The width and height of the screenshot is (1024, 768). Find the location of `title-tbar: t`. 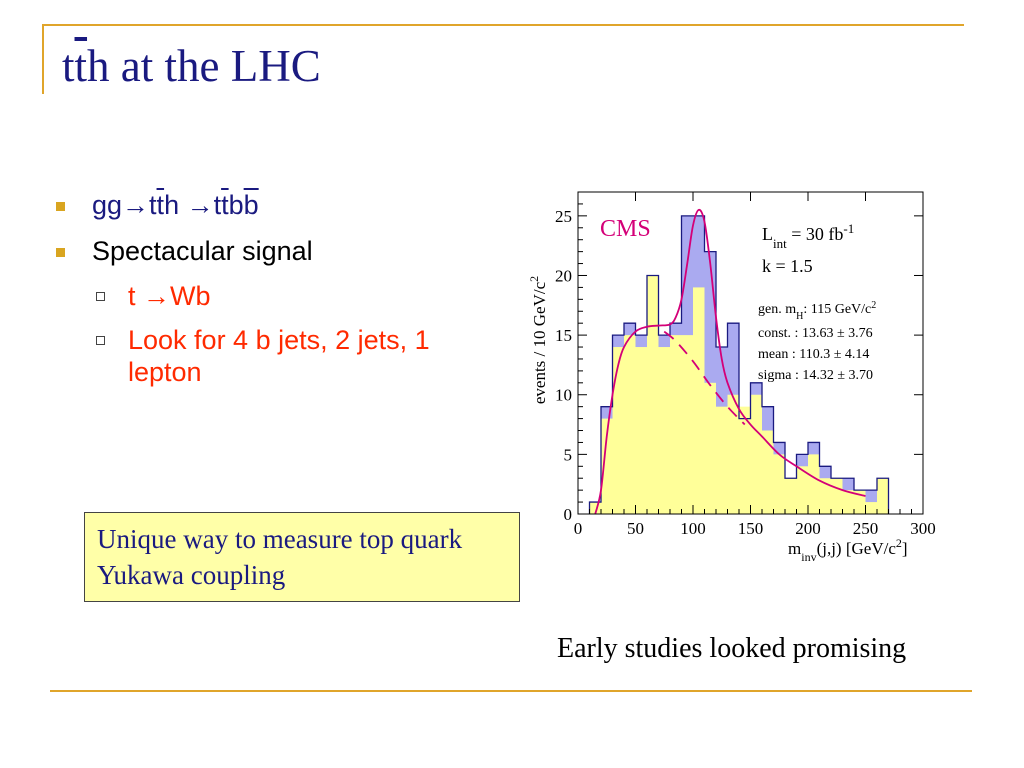

title-tbar: t is located at coordinates (81, 66).